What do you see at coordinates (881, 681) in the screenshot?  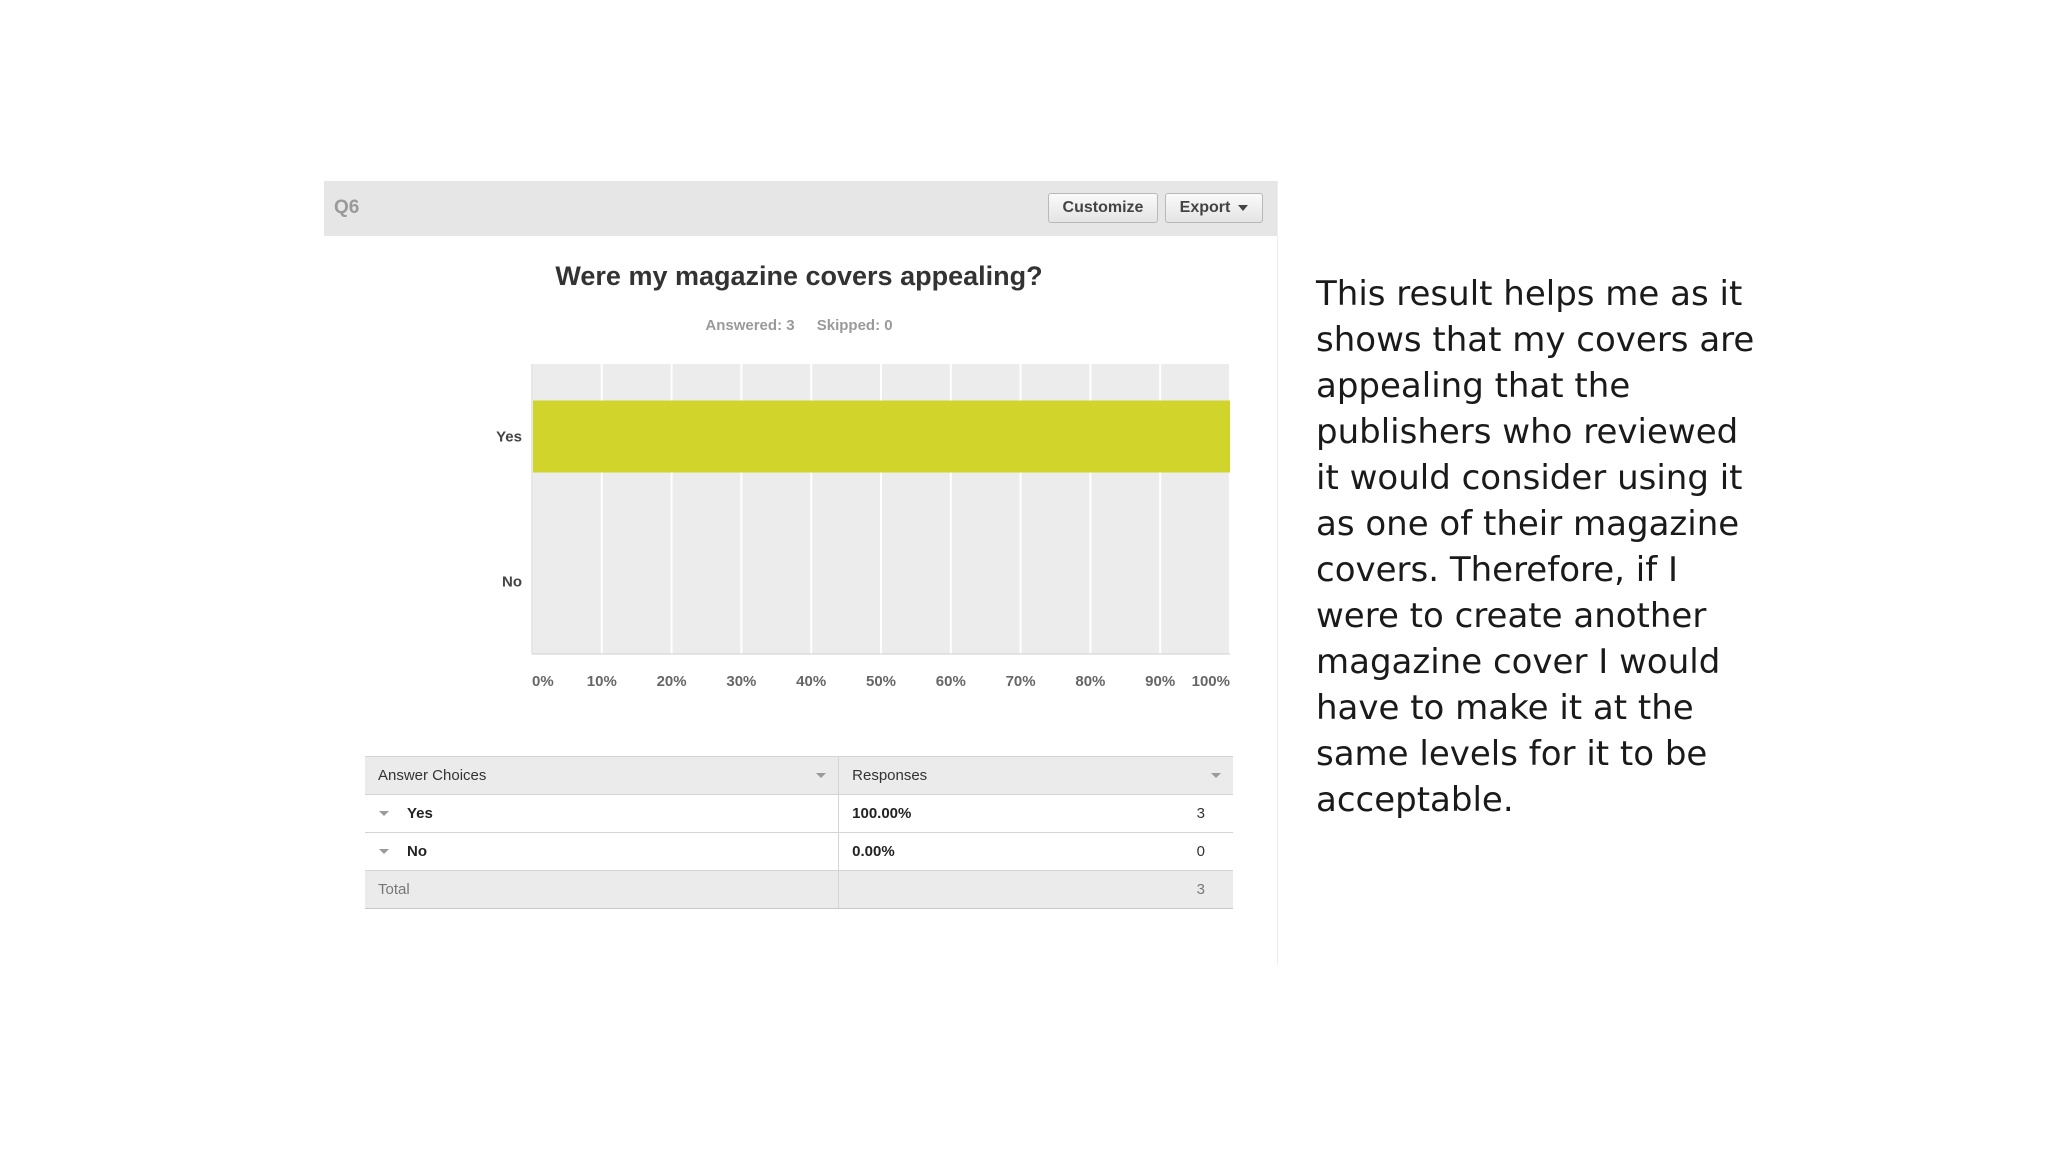 I see `x-tick-label: 50%` at bounding box center [881, 681].